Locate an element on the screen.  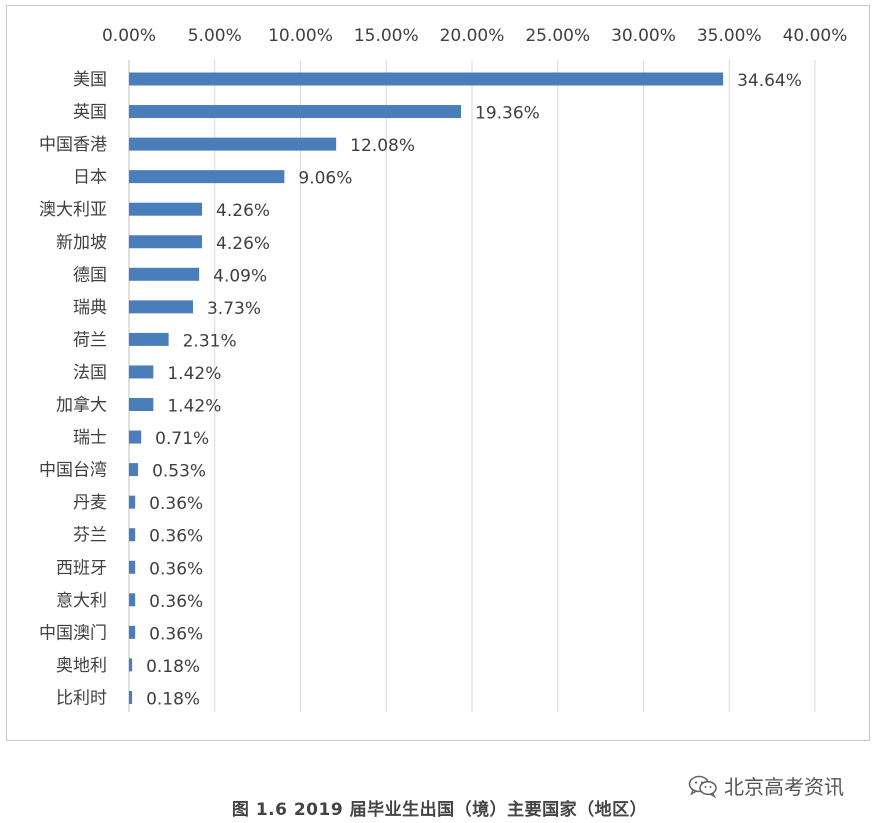
value-label: 2.31% is located at coordinates (210, 341).